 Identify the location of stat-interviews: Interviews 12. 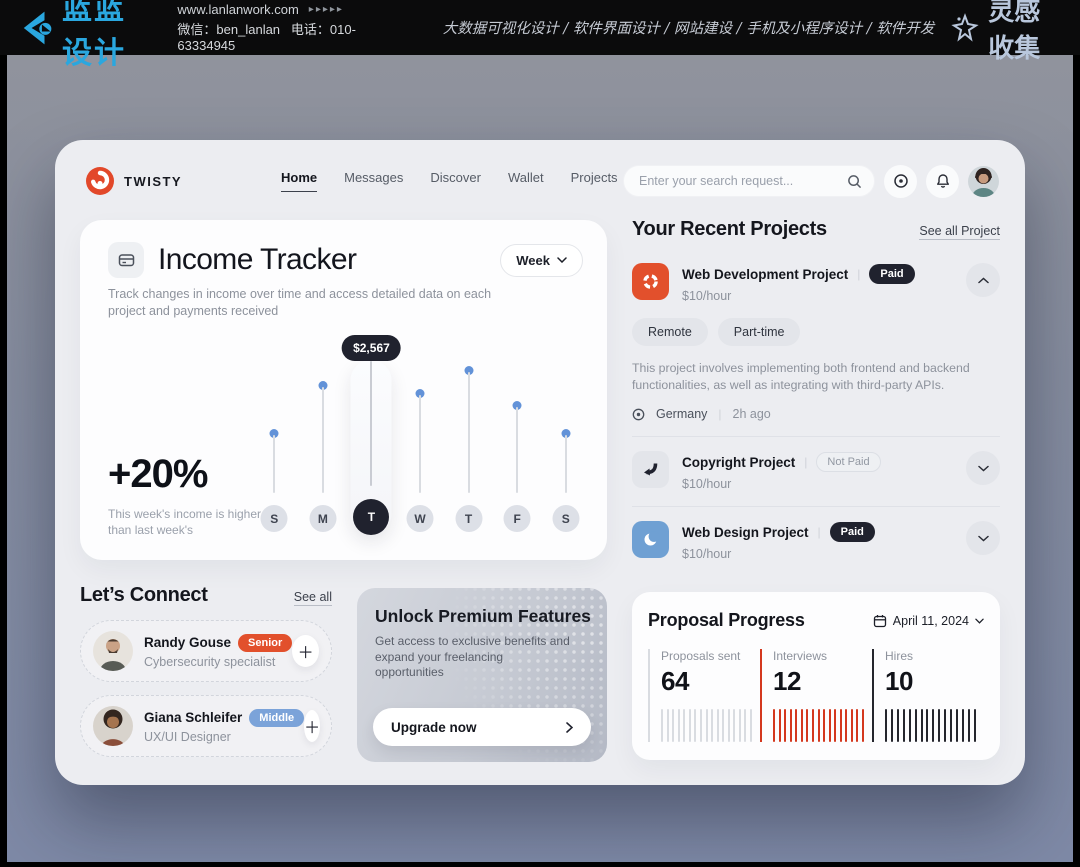
(816, 695).